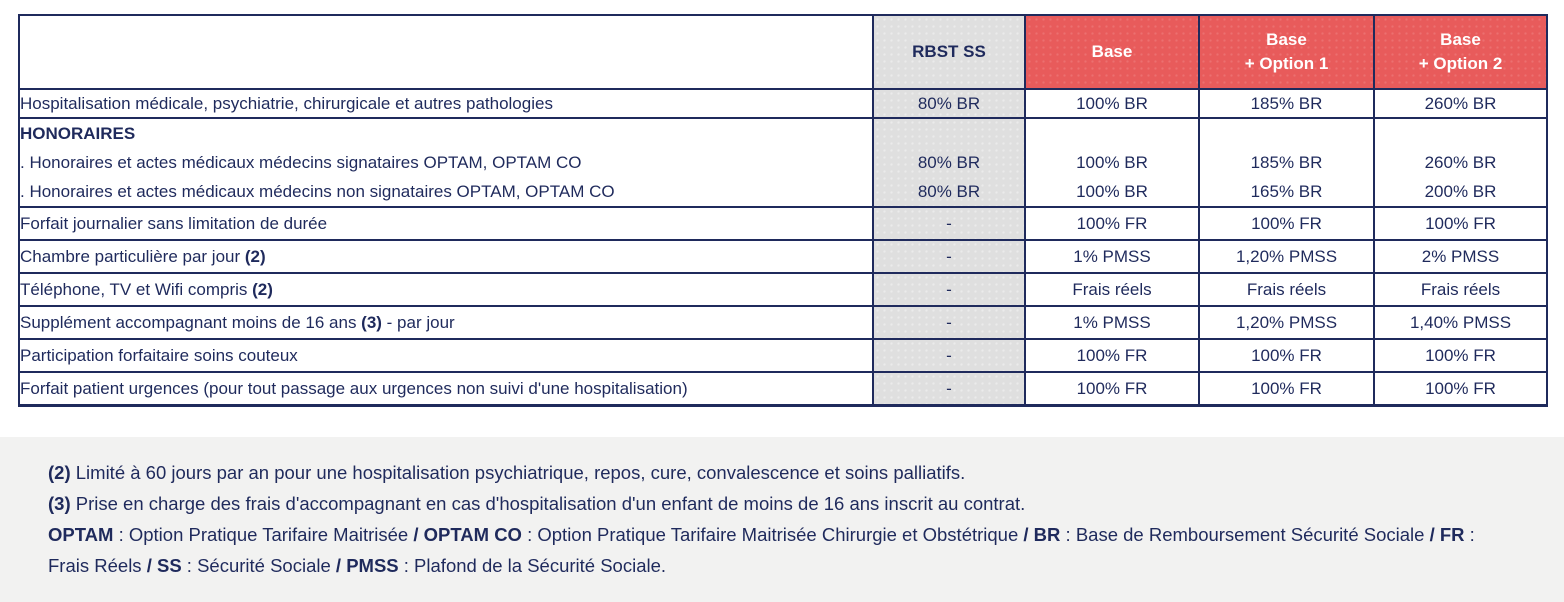 The width and height of the screenshot is (1564, 602). Describe the element at coordinates (367, 565) in the screenshot. I see `bold-text: / PMSS` at that location.